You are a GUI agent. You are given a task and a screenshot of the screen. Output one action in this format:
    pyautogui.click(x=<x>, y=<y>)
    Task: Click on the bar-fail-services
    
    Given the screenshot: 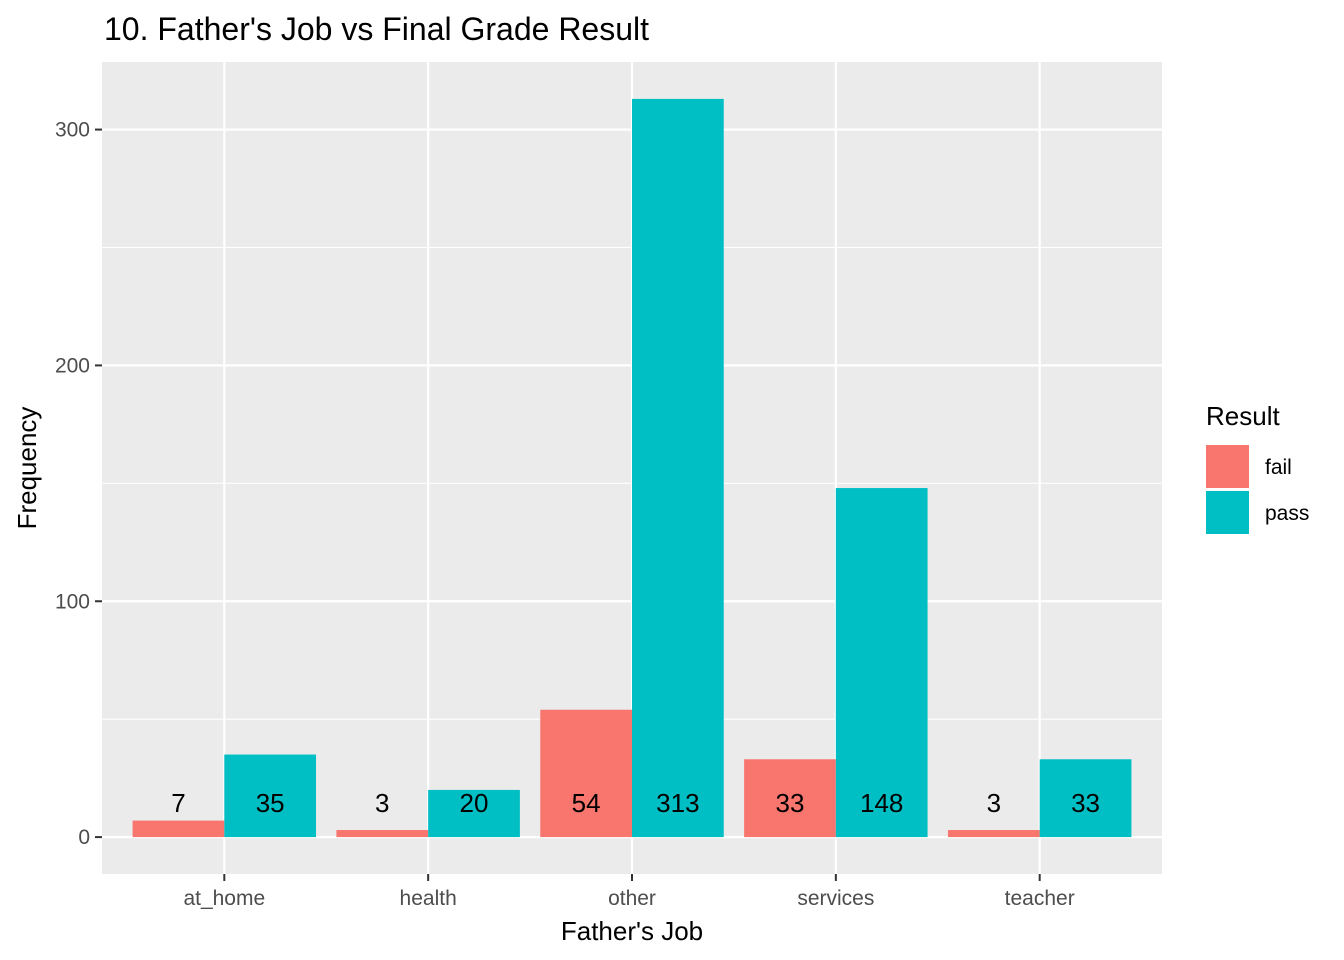 What is the action you would take?
    pyautogui.click(x=790, y=798)
    